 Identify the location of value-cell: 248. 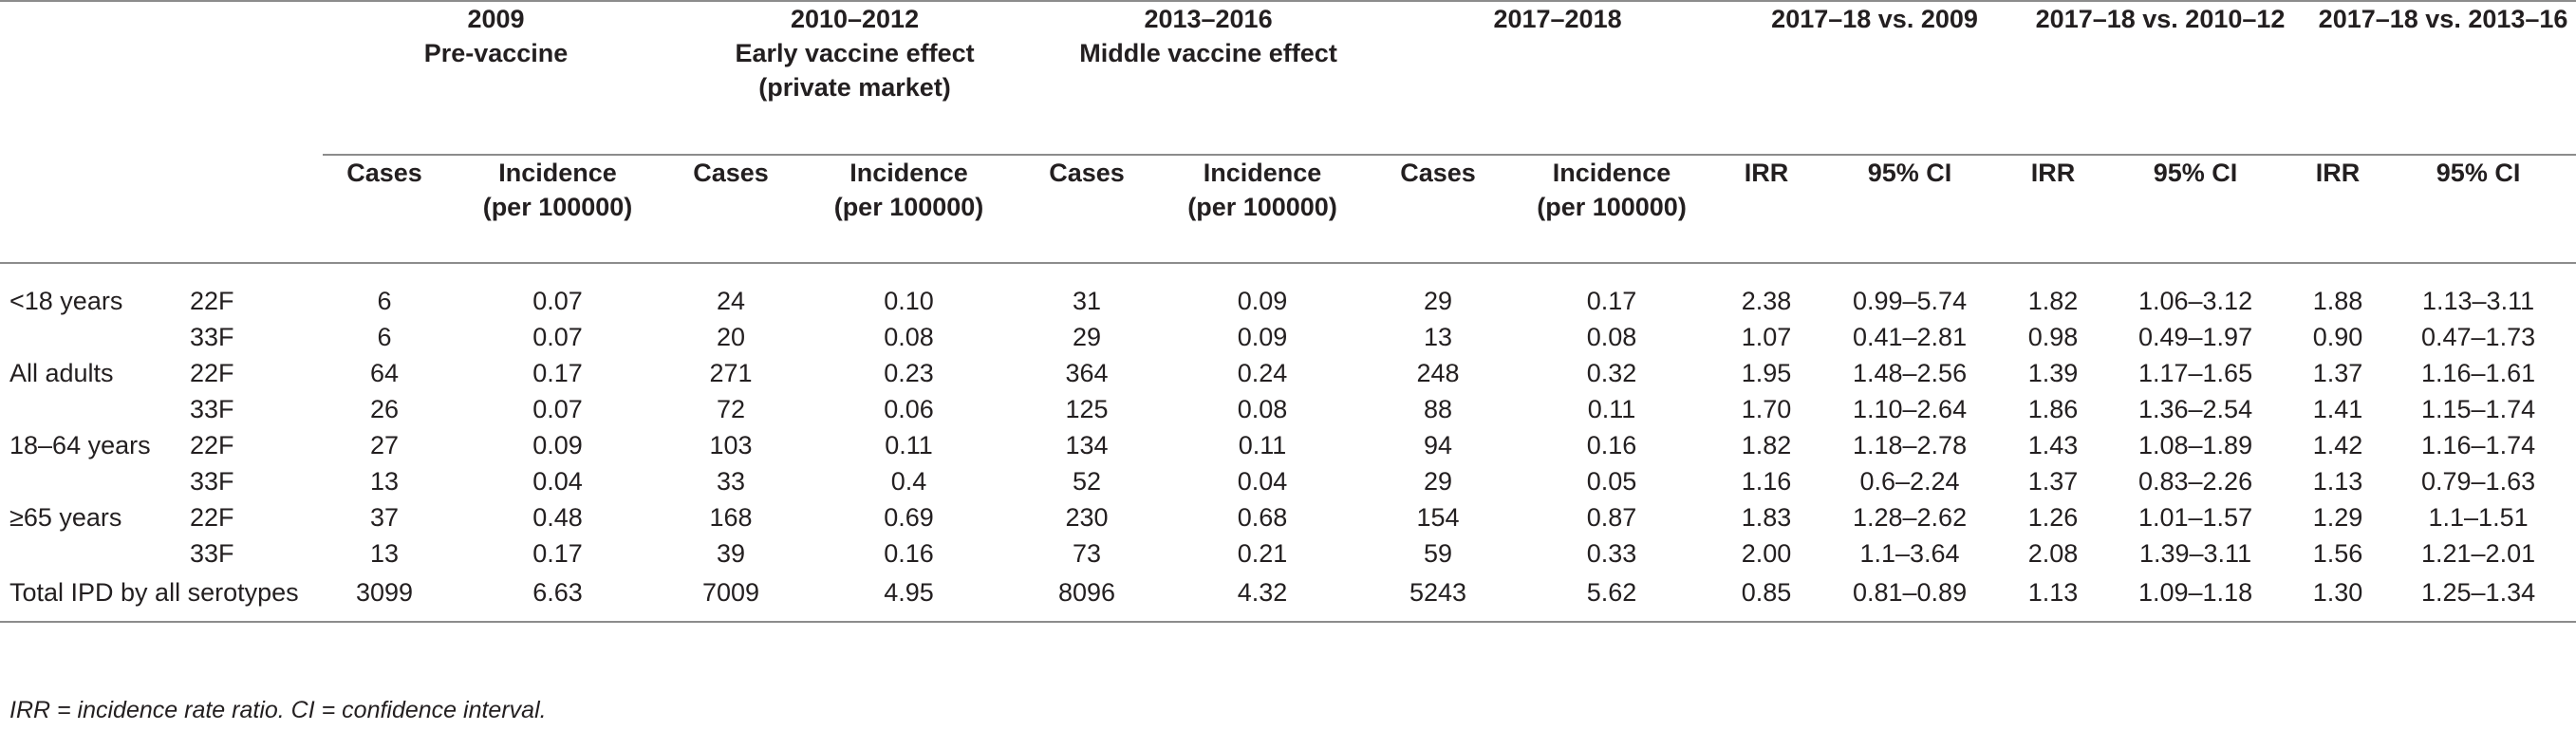
(1438, 373).